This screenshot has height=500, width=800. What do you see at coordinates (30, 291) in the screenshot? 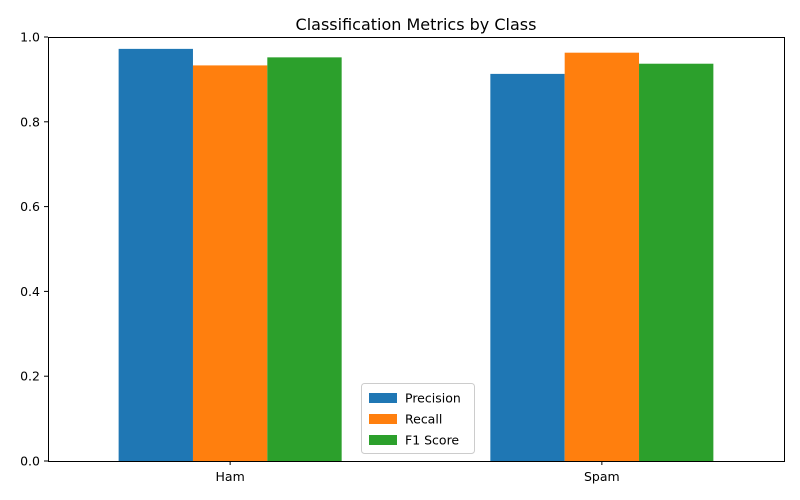
I see `y-tick-label: 0.4` at bounding box center [30, 291].